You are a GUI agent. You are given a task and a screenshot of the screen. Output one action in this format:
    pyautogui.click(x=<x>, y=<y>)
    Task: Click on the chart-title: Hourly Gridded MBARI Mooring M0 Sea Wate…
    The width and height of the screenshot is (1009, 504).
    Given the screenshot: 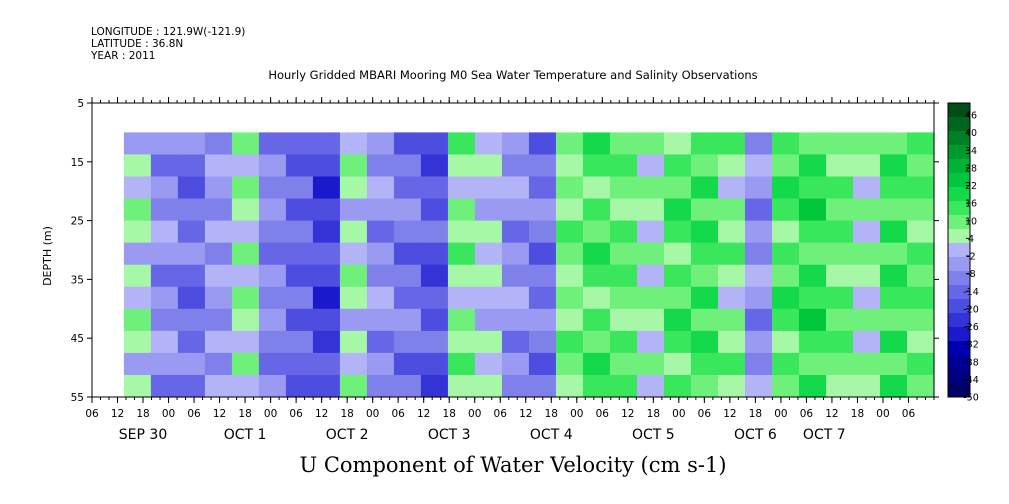 What is the action you would take?
    pyautogui.click(x=513, y=75)
    